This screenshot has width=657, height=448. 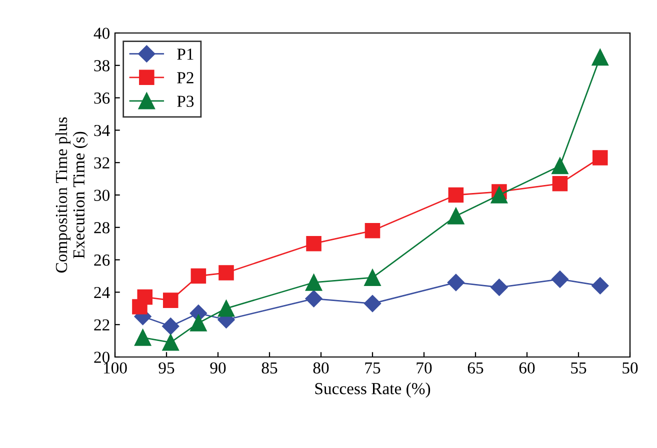 What do you see at coordinates (372, 368) in the screenshot?
I see `x-tick-label: 75` at bounding box center [372, 368].